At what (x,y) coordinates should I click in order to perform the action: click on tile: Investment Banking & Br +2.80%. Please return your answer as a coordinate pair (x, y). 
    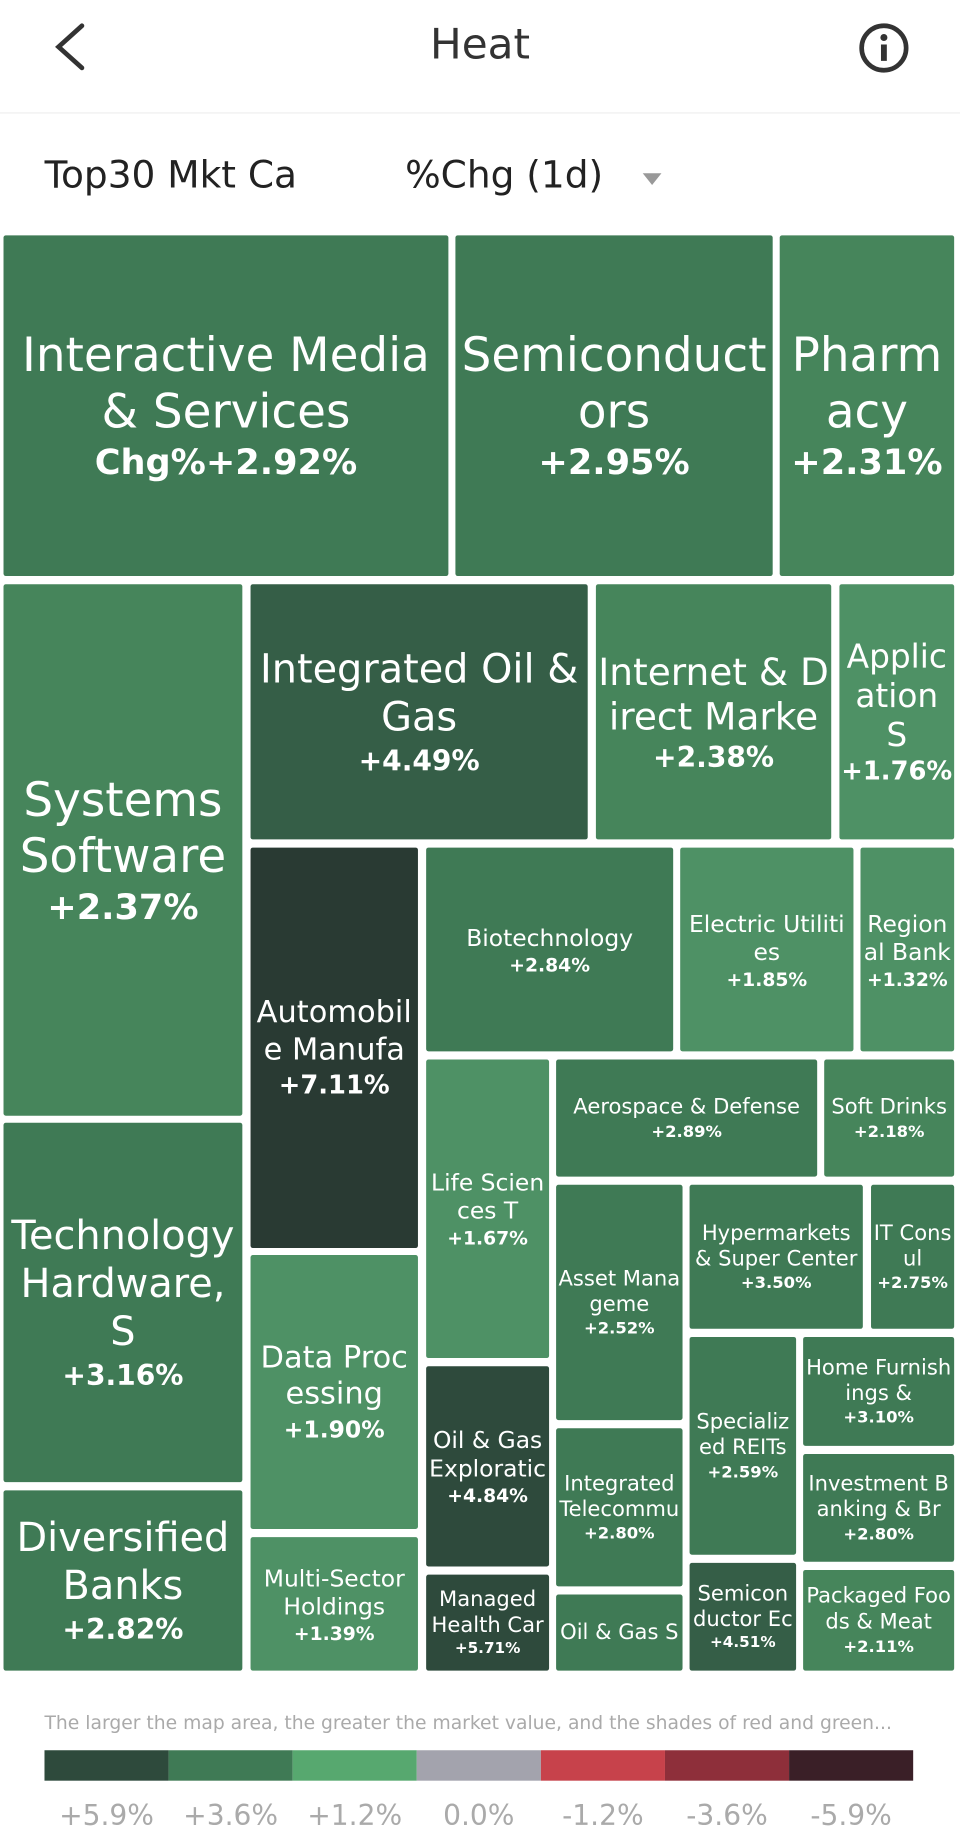
    Looking at the image, I should click on (879, 1508).